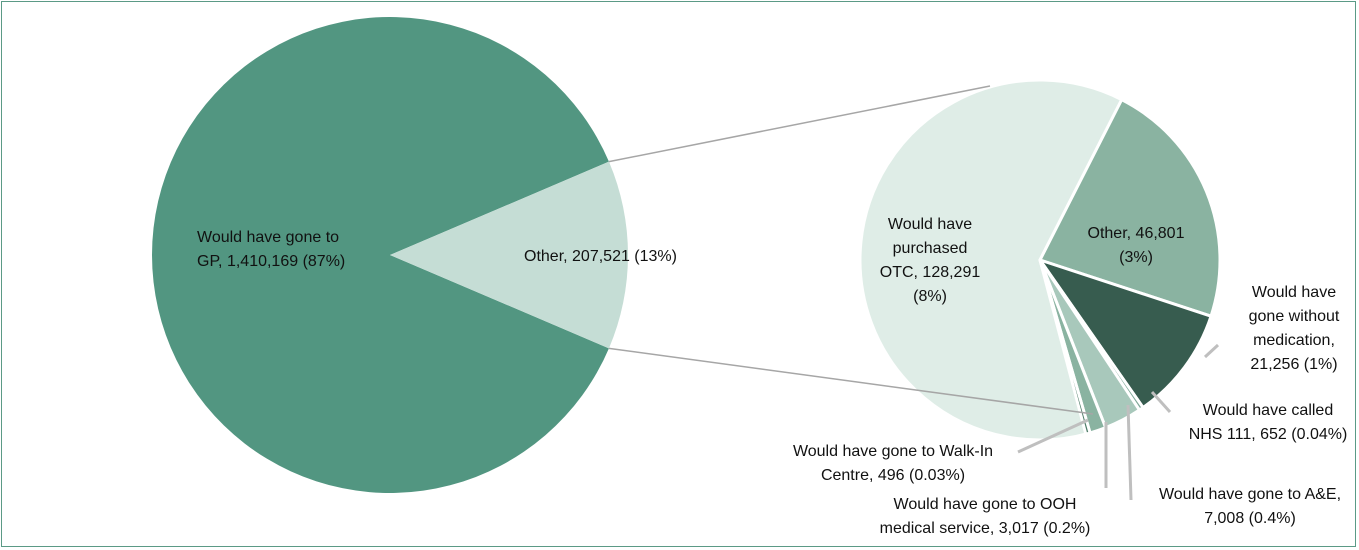 The width and height of the screenshot is (1359, 550). Describe the element at coordinates (1250, 518) in the screenshot. I see `label-ae-line-2: 7,008 (0.4%)` at that location.